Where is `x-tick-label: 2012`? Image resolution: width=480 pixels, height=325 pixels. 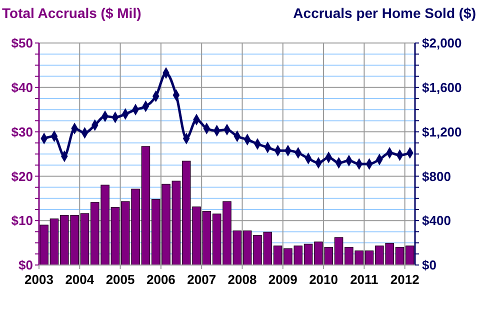
x-tick-label: 2012 is located at coordinates (405, 279).